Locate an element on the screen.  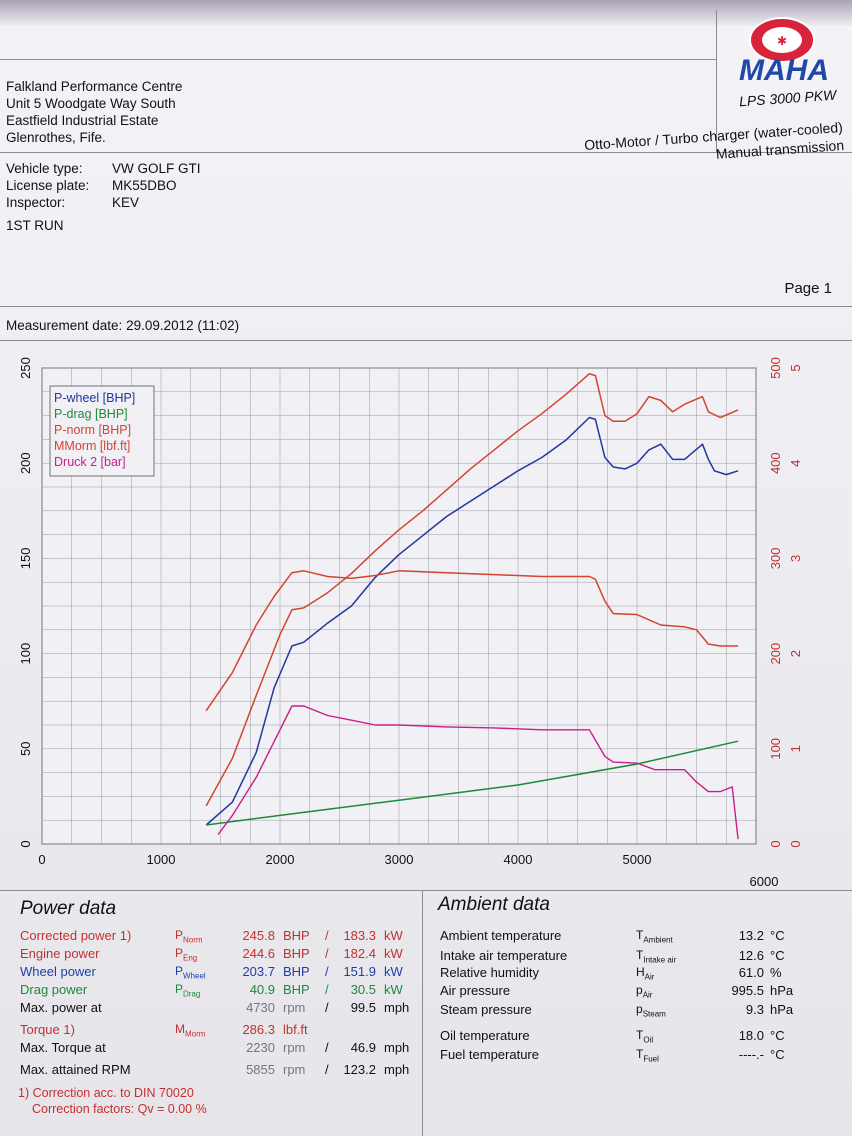
address-line-2: Unit 5 Woodgate Way South is located at coordinates (91, 103).